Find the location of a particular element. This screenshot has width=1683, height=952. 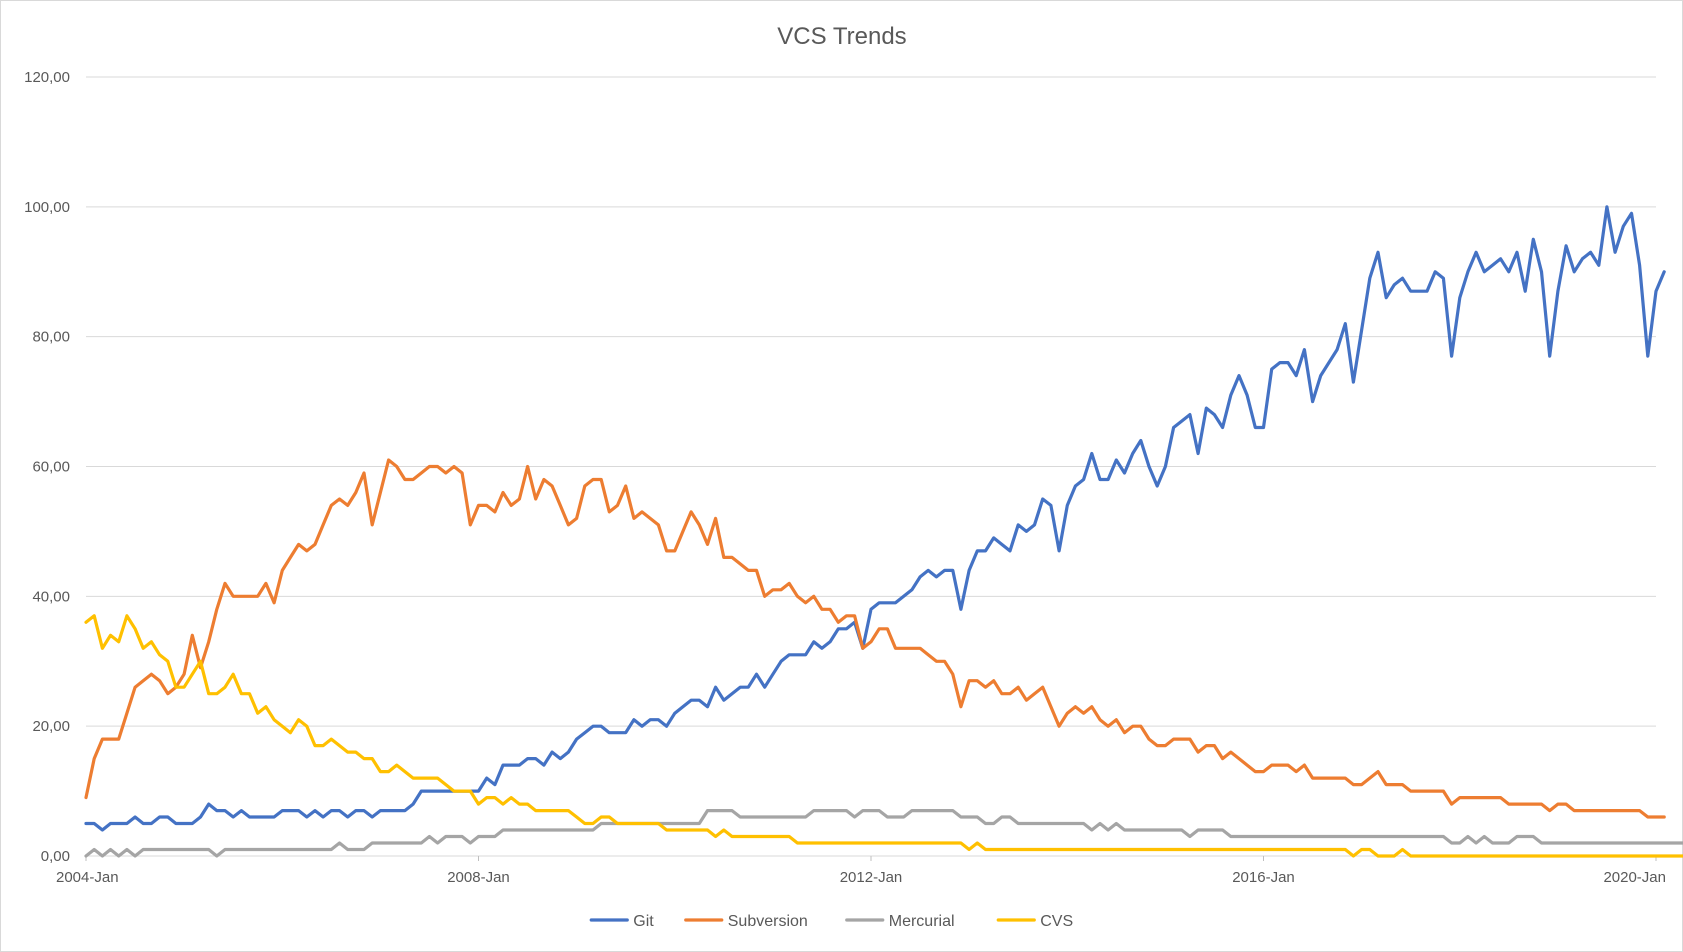

x-axis-ticks: 2004-Jan 2008-Jan 2012-Jan 2016-Jan 2020-Jan is located at coordinates (861, 871).